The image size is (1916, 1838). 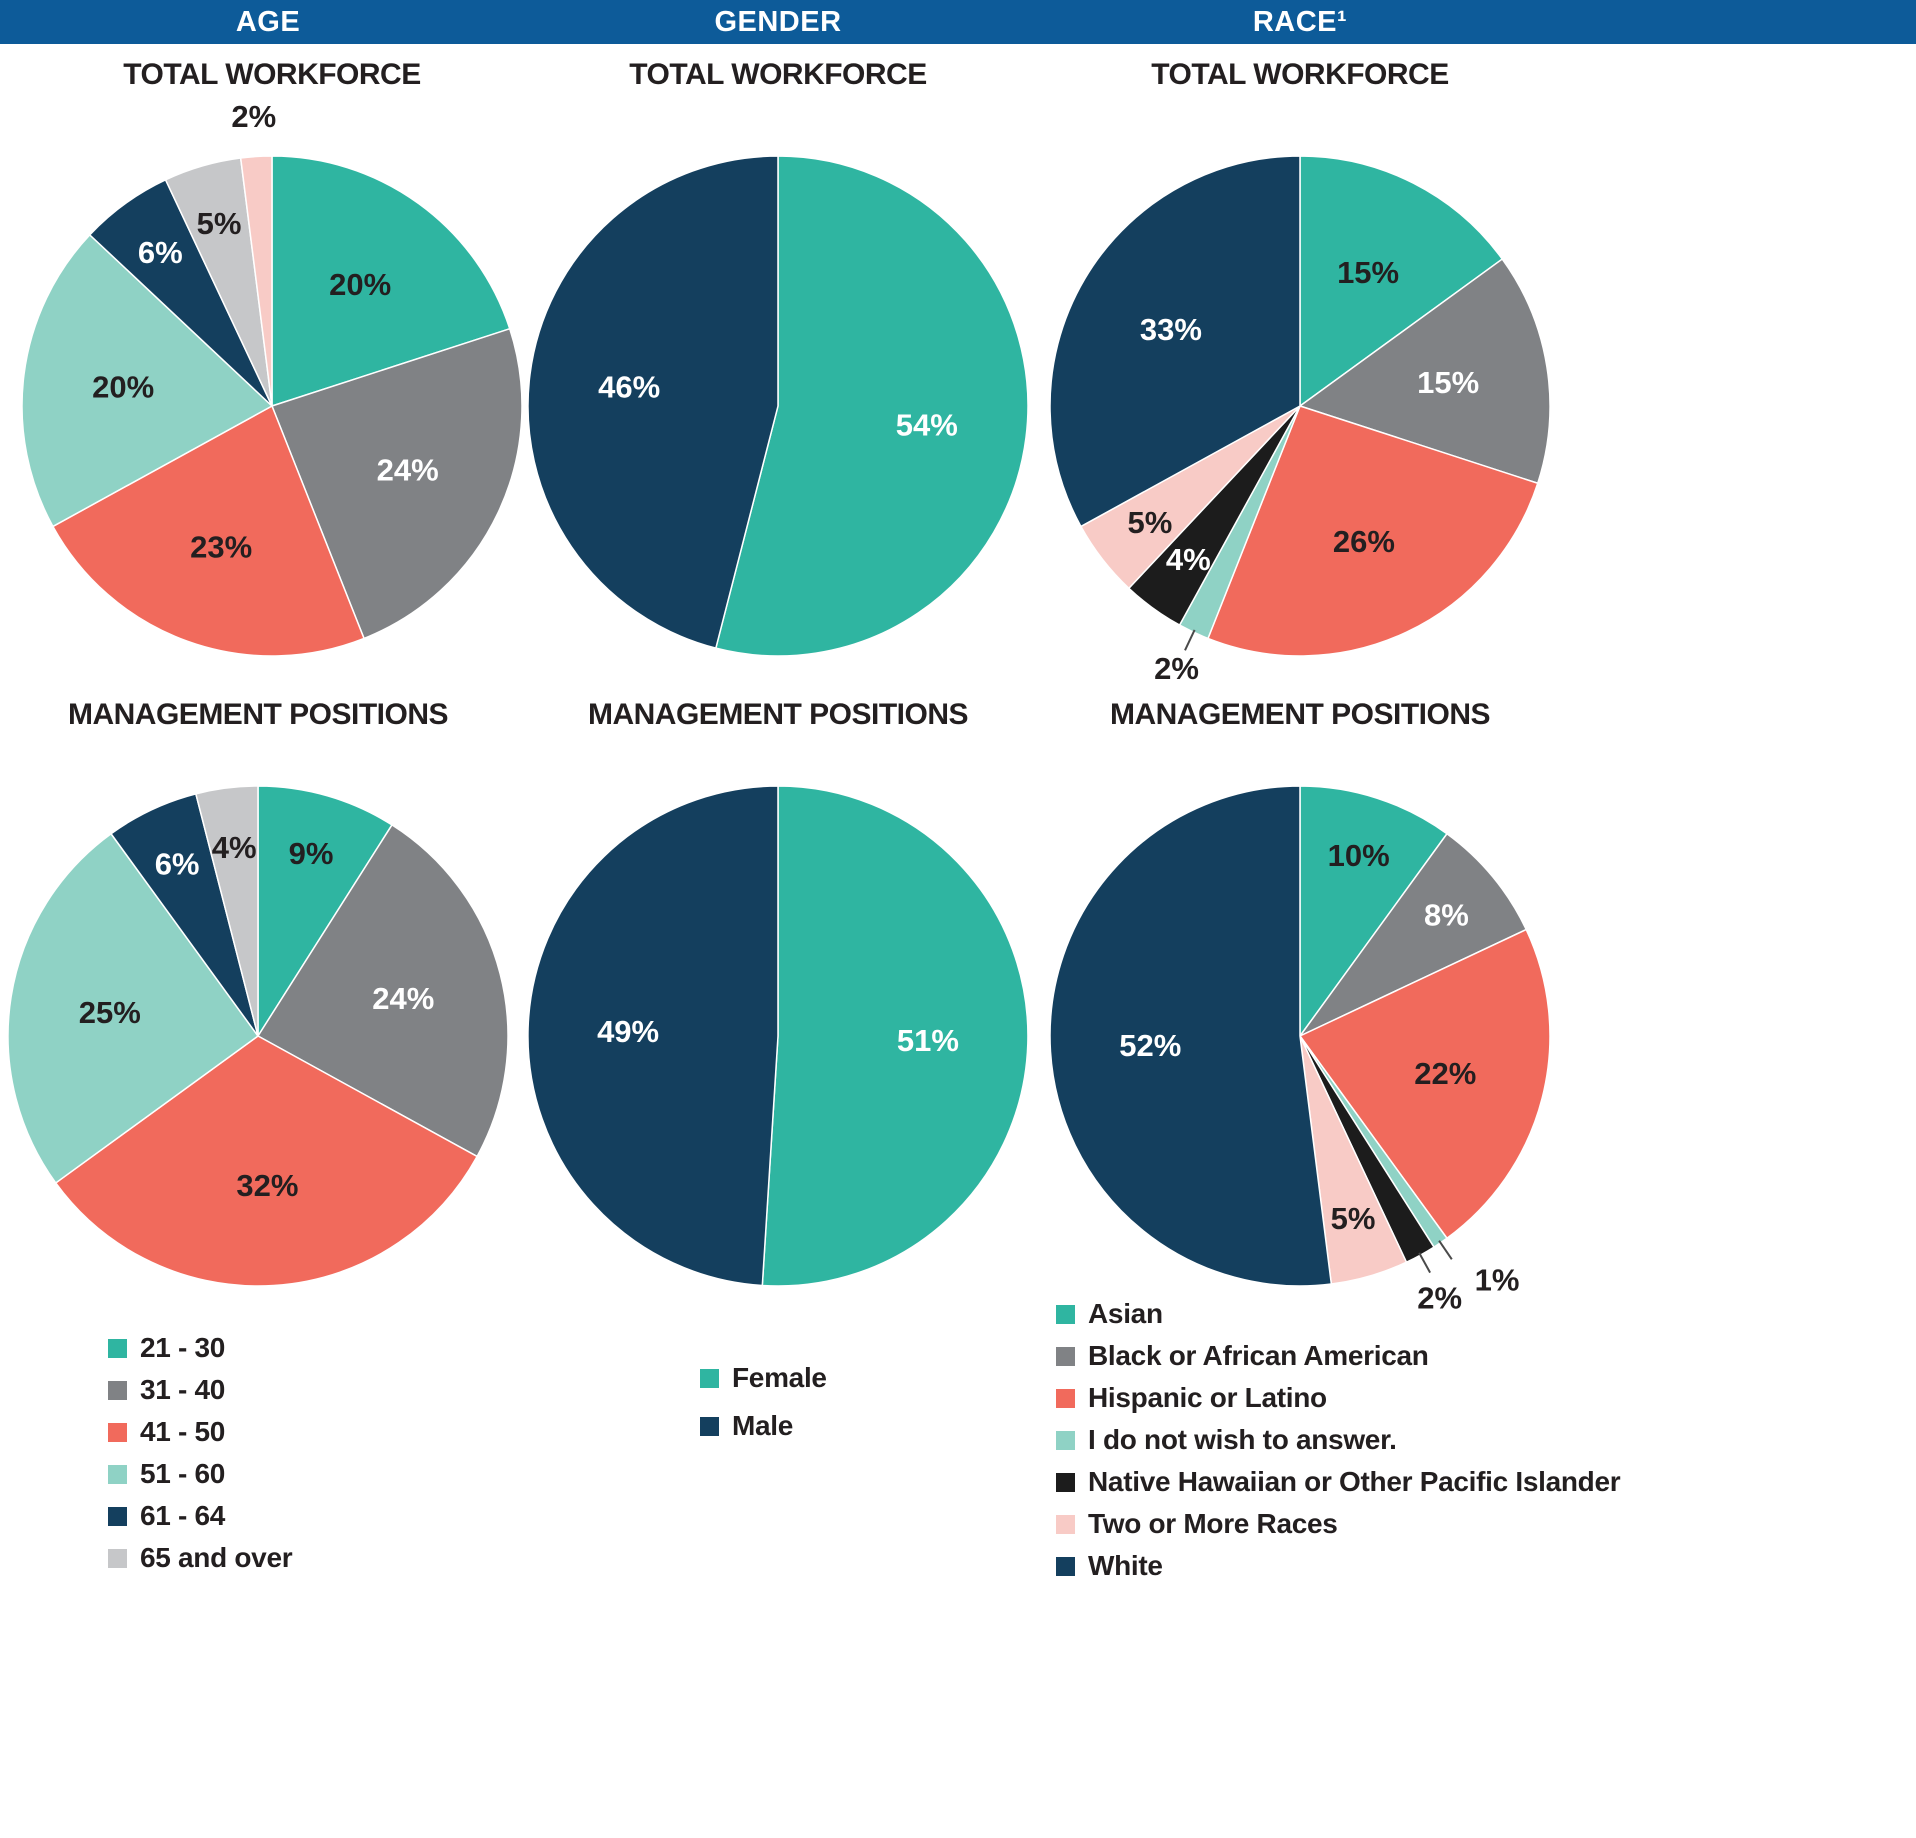 What do you see at coordinates (1446, 914) in the screenshot?
I see `pie-slice-percentage: 8%` at bounding box center [1446, 914].